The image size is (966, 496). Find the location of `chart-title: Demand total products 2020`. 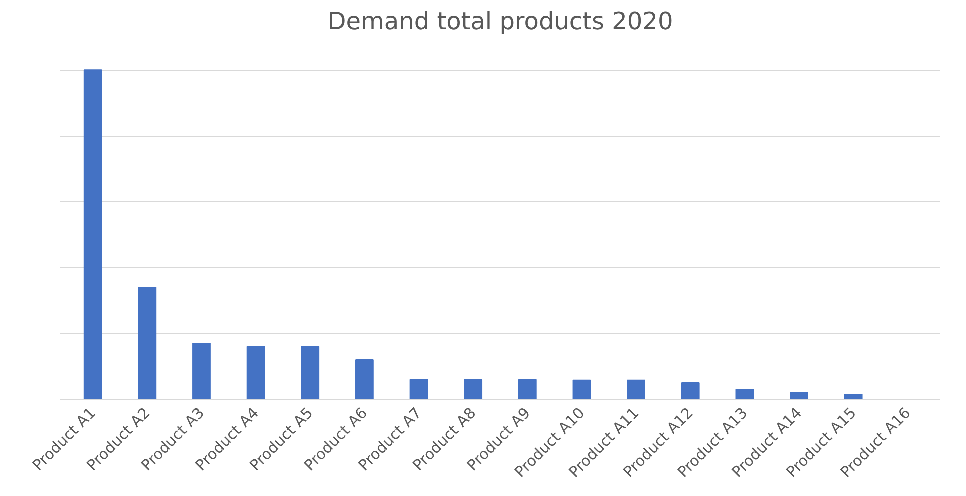

chart-title: Demand total products 2020 is located at coordinates (501, 22).